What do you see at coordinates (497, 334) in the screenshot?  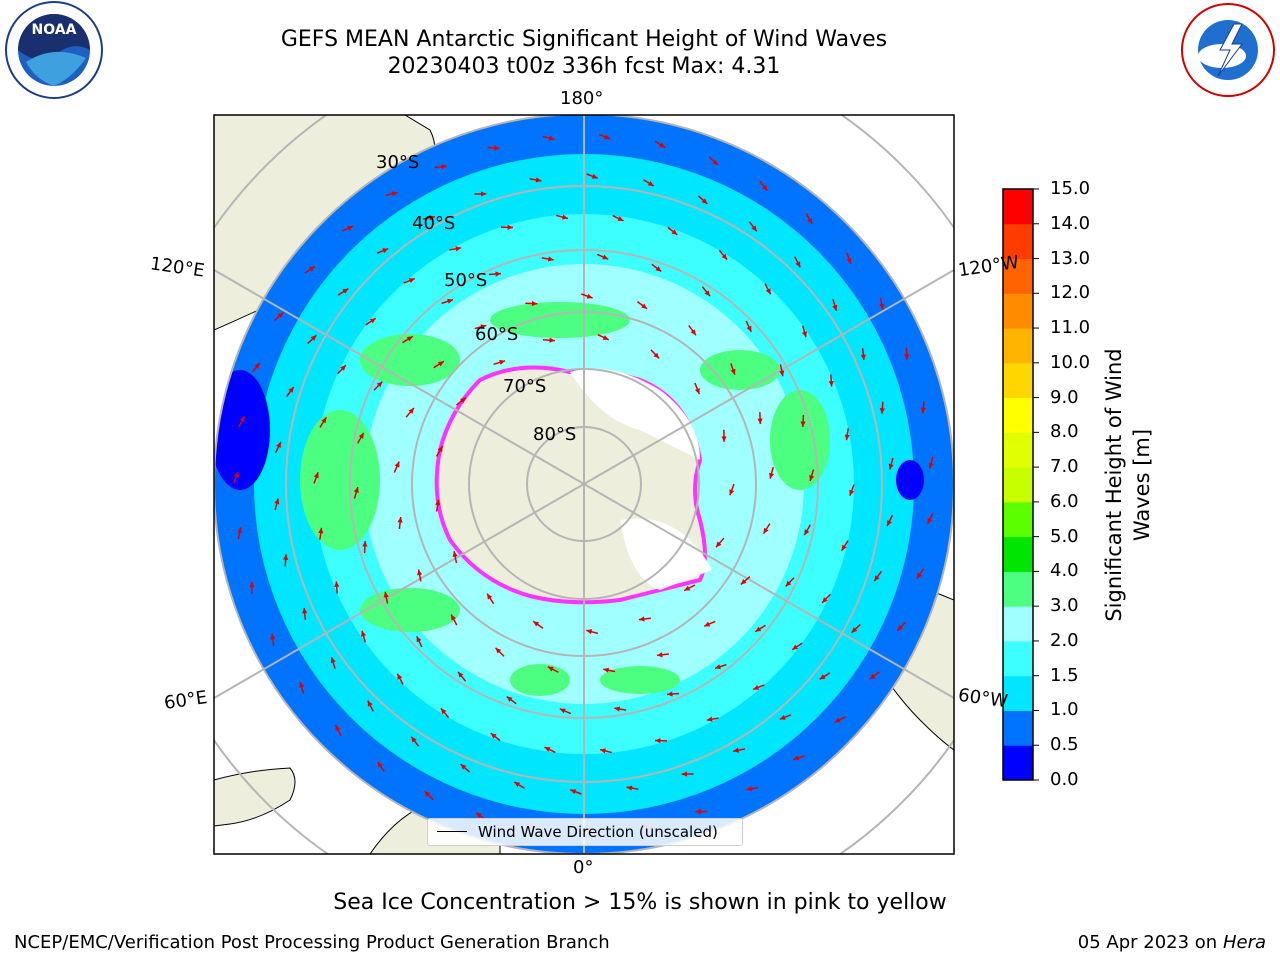 I see `lat-label-60s: 60°S` at bounding box center [497, 334].